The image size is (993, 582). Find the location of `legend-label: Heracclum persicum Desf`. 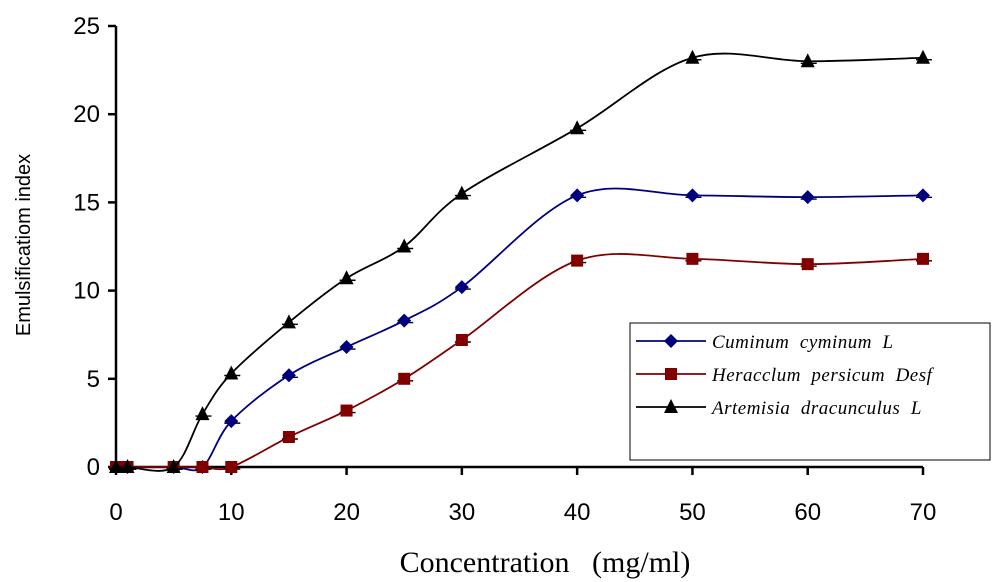

legend-label: Heracclum persicum Desf is located at coordinates (823, 375).